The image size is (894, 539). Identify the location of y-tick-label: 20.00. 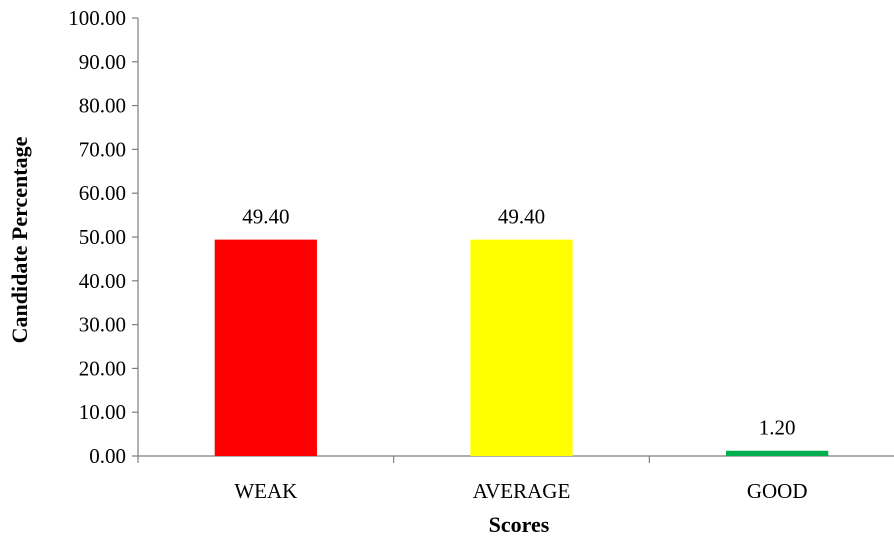
(102, 368).